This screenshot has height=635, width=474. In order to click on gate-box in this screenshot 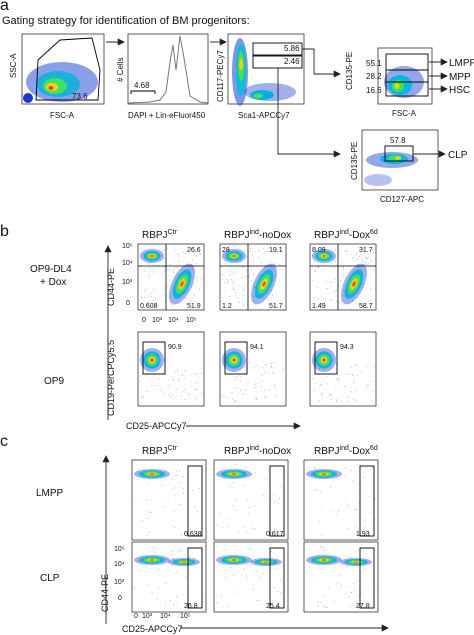, I will do `click(277, 501)`.